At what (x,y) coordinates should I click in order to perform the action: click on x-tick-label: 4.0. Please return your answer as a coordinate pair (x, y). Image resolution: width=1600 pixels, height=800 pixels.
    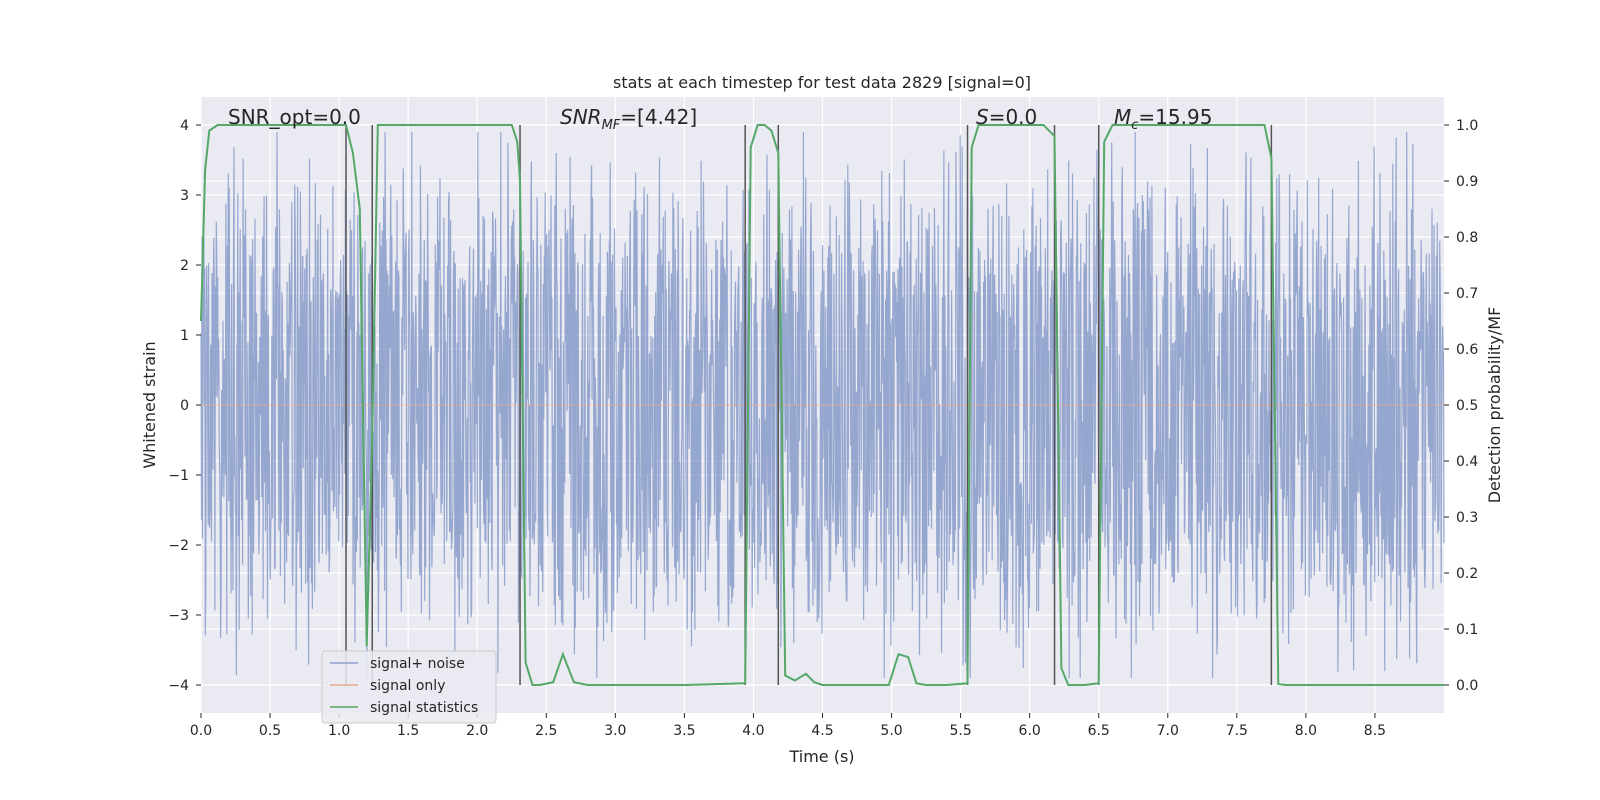
    Looking at the image, I should click on (753, 731).